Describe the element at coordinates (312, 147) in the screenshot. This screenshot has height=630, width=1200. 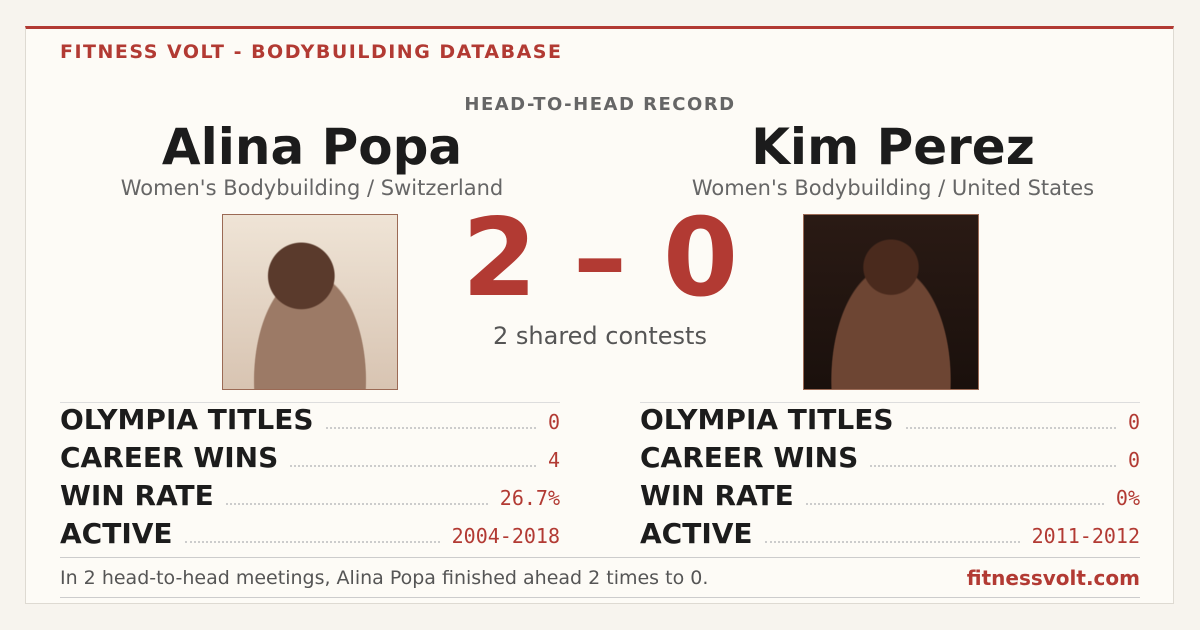
I see `left-name: Alina Popa` at that location.